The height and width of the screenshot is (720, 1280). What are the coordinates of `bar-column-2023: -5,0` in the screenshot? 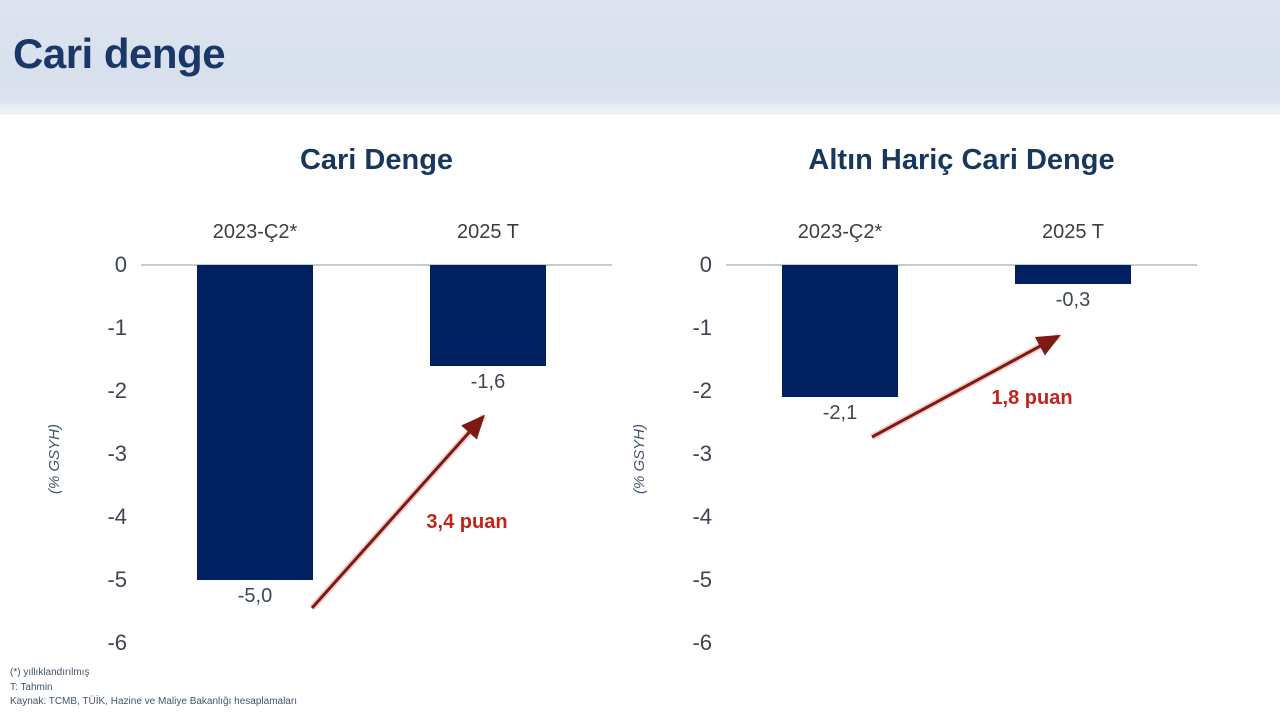 It's located at (255, 454).